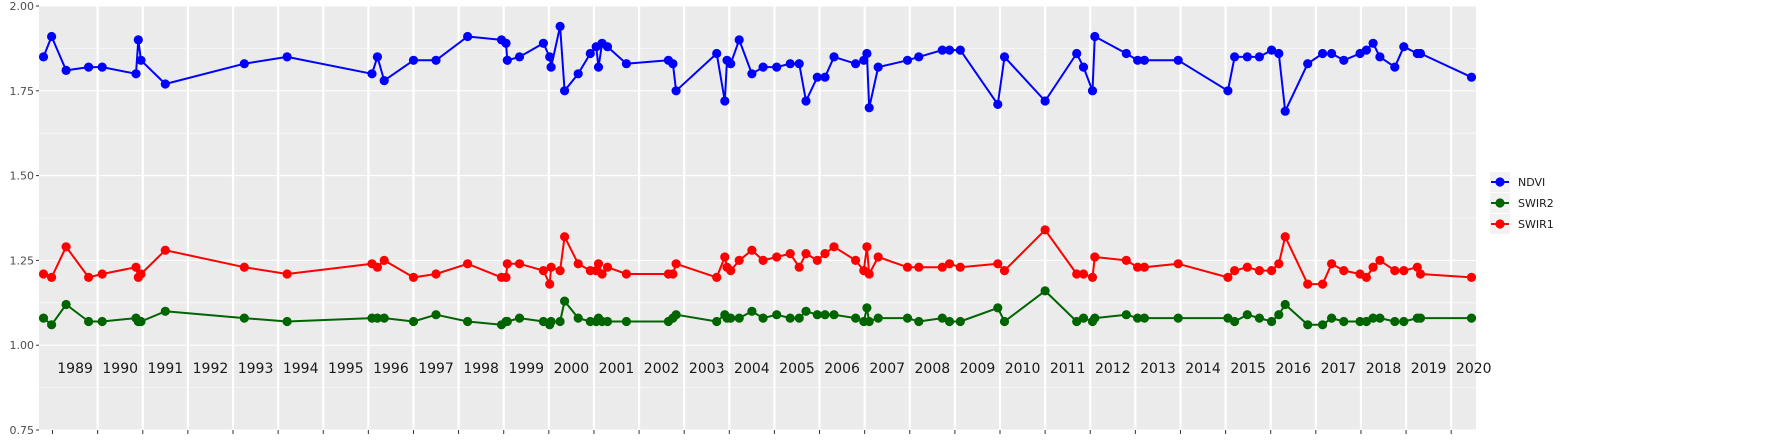  What do you see at coordinates (391, 369) in the screenshot?
I see `x-tick-label: 1996` at bounding box center [391, 369].